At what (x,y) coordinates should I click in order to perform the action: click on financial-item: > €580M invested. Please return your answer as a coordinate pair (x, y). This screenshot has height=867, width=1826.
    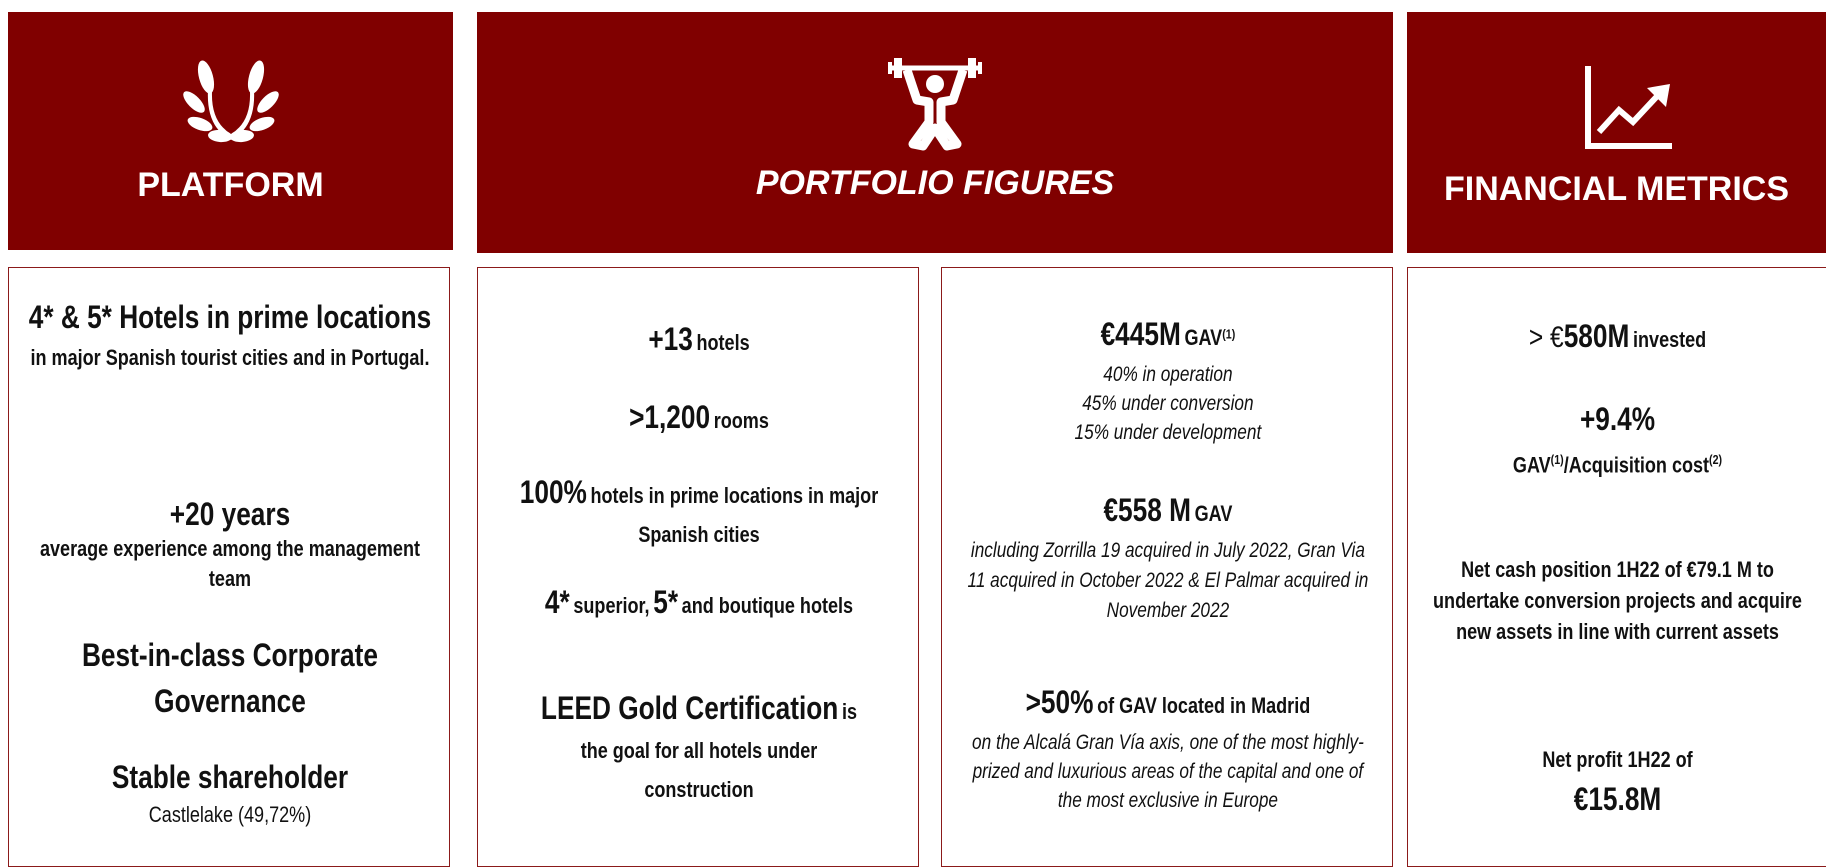
    Looking at the image, I should click on (1618, 339).